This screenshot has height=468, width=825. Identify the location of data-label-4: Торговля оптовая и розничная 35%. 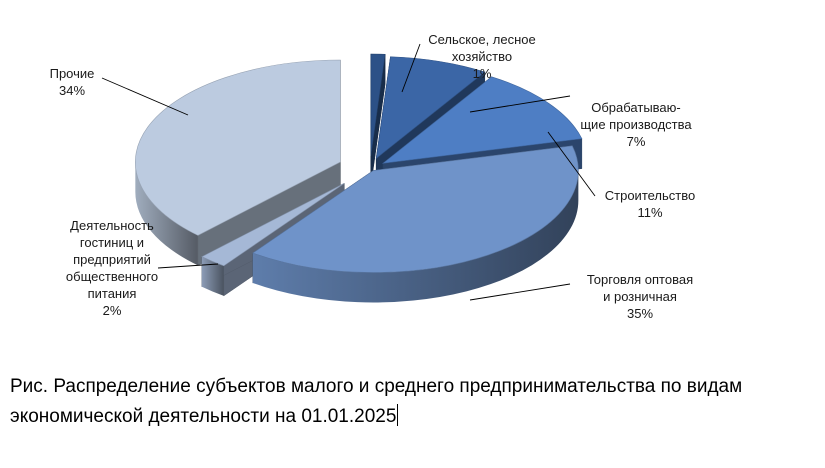
(640, 296).